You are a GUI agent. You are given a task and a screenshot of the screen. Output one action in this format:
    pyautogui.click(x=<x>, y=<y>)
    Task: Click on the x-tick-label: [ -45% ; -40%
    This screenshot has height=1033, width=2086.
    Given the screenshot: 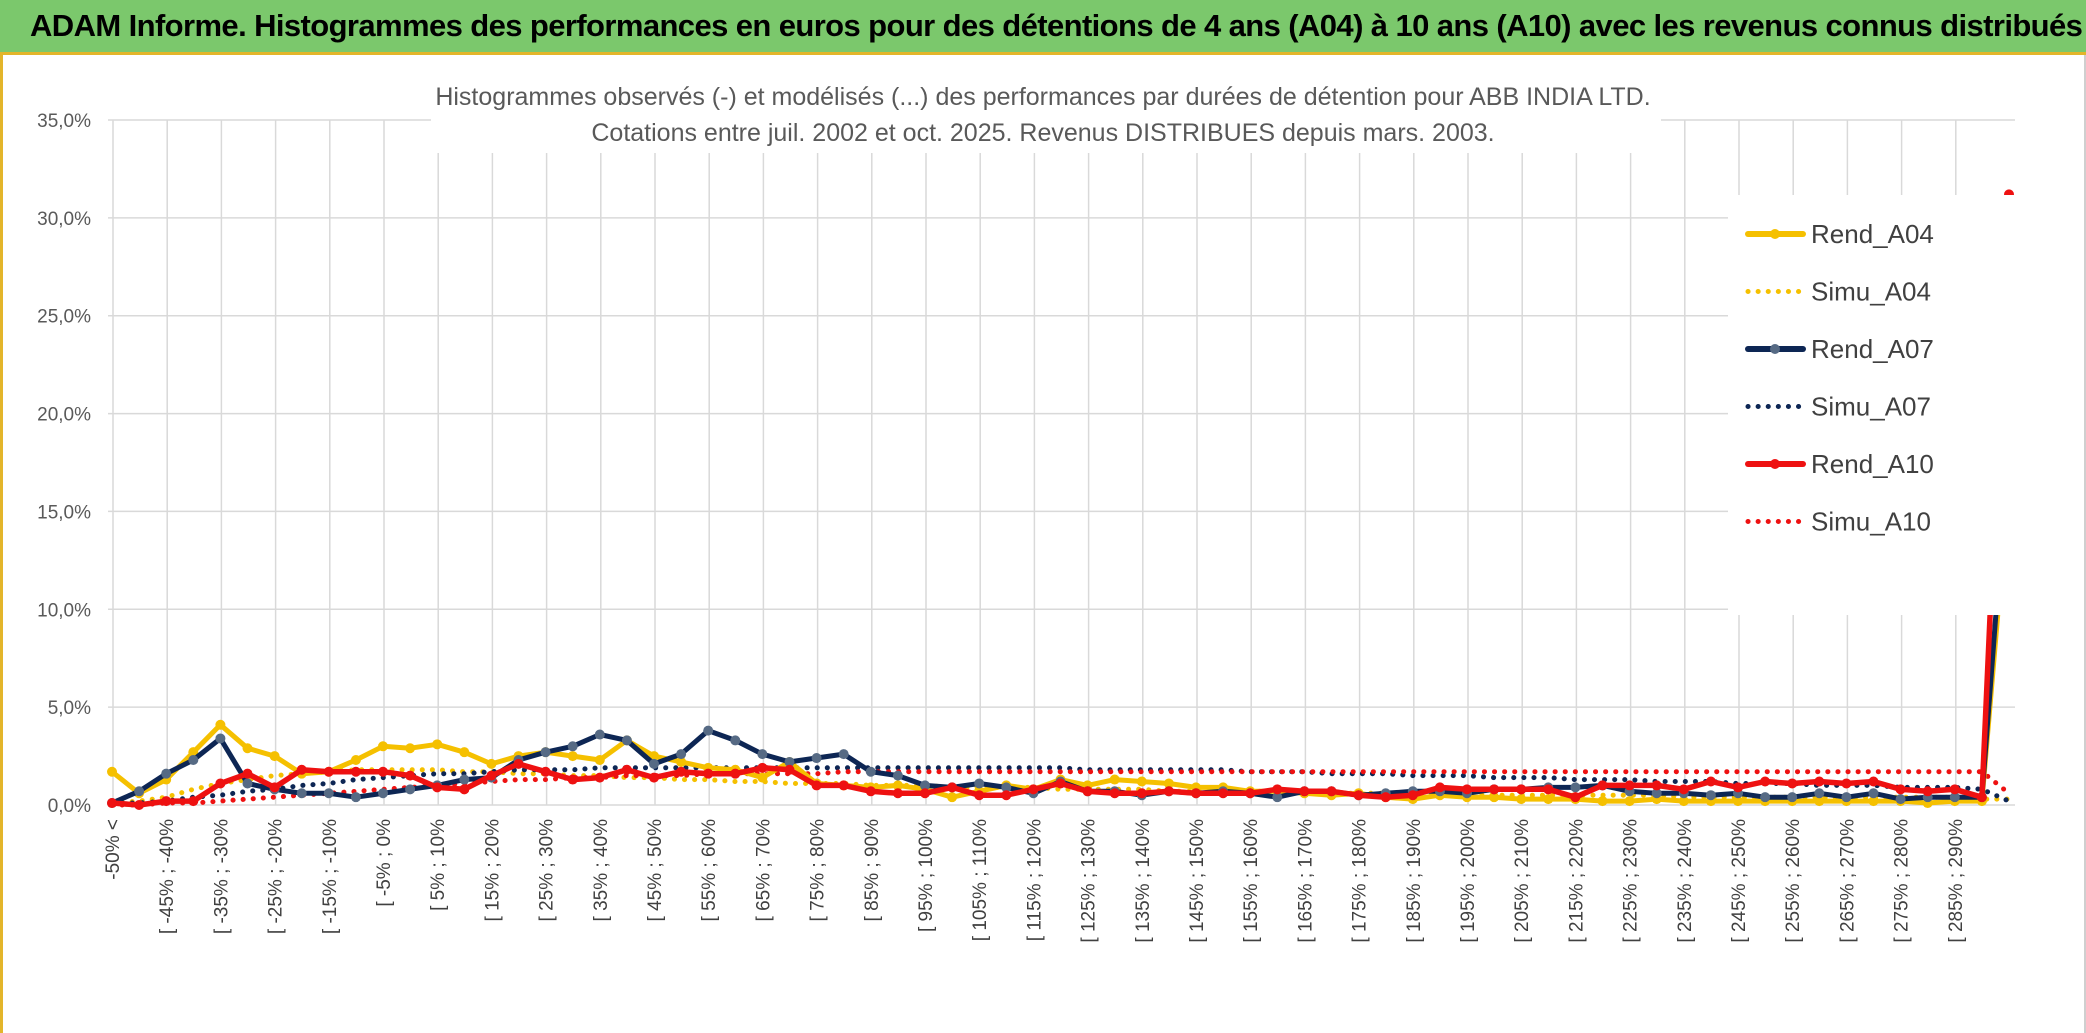 What is the action you would take?
    pyautogui.click(x=167, y=876)
    